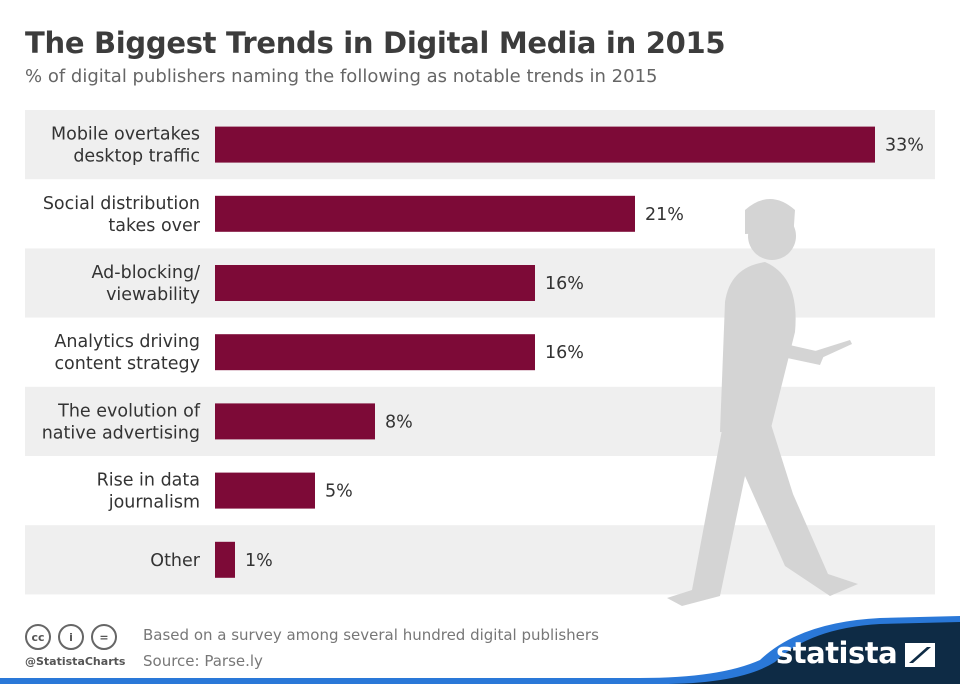 This screenshot has width=960, height=684. Describe the element at coordinates (153, 295) in the screenshot. I see `category-label: viewability` at that location.